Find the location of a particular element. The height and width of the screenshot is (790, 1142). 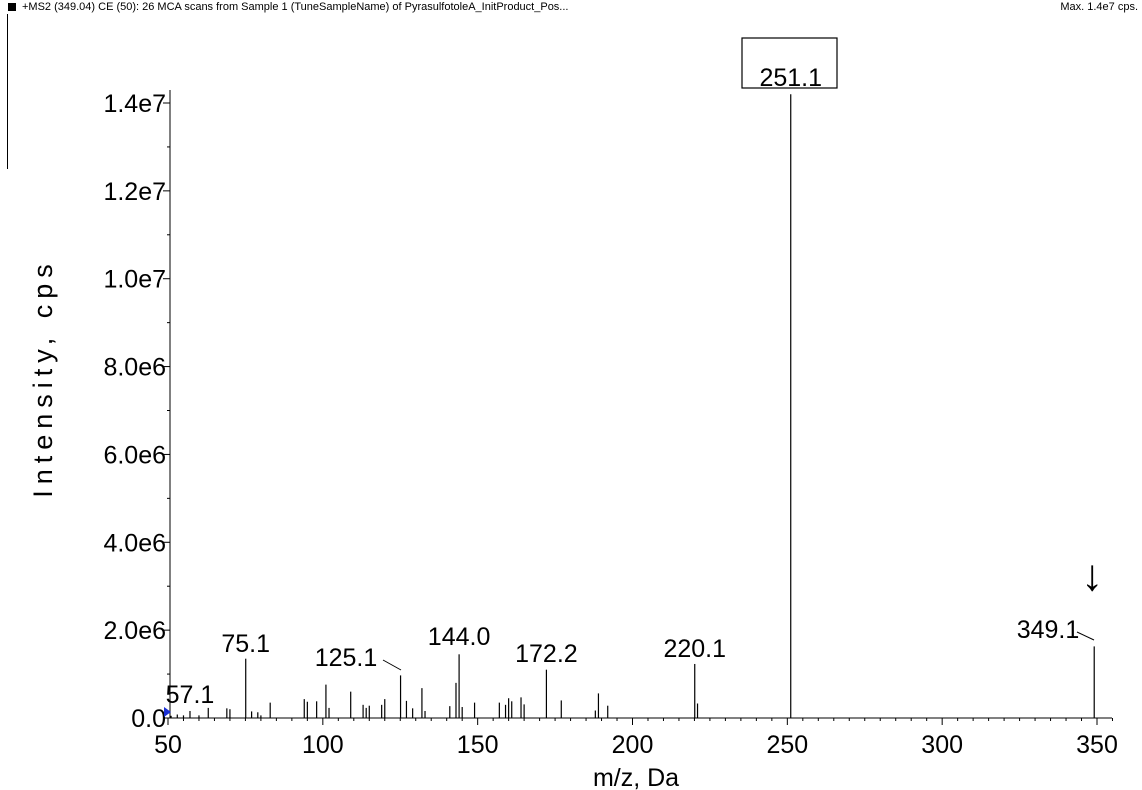

peak-label: 349.1 is located at coordinates (1048, 630).